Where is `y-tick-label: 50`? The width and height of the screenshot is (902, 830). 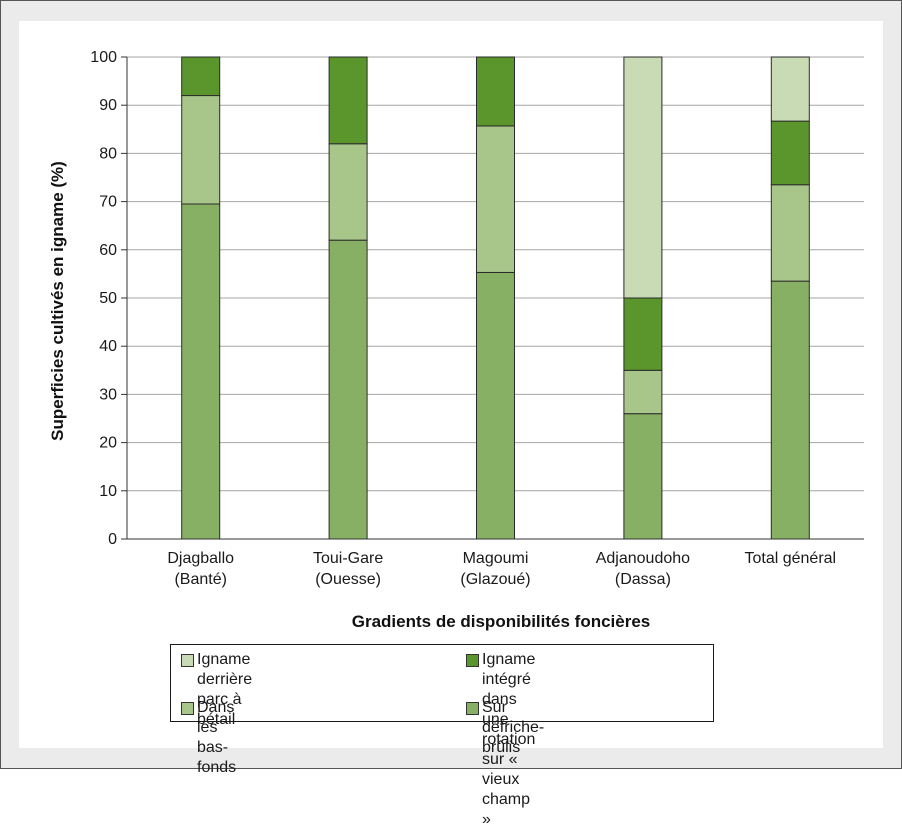
y-tick-label: 50 is located at coordinates (108, 298).